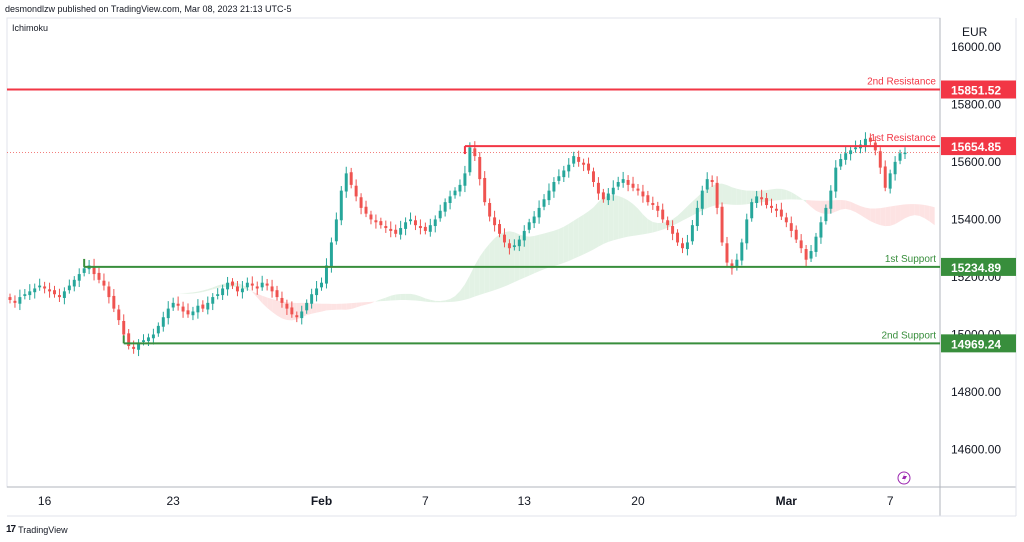 This screenshot has width=1024, height=542. What do you see at coordinates (787, 501) in the screenshot?
I see `time-tick-label: Mar` at bounding box center [787, 501].